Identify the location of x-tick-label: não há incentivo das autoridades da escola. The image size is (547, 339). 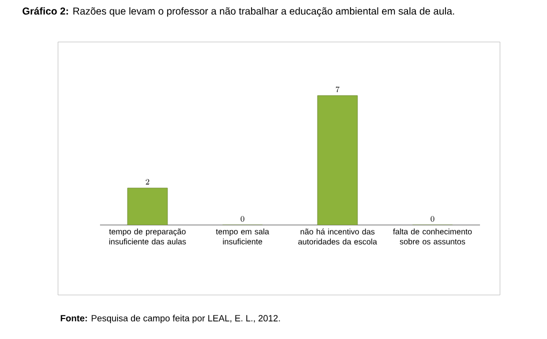
(338, 236).